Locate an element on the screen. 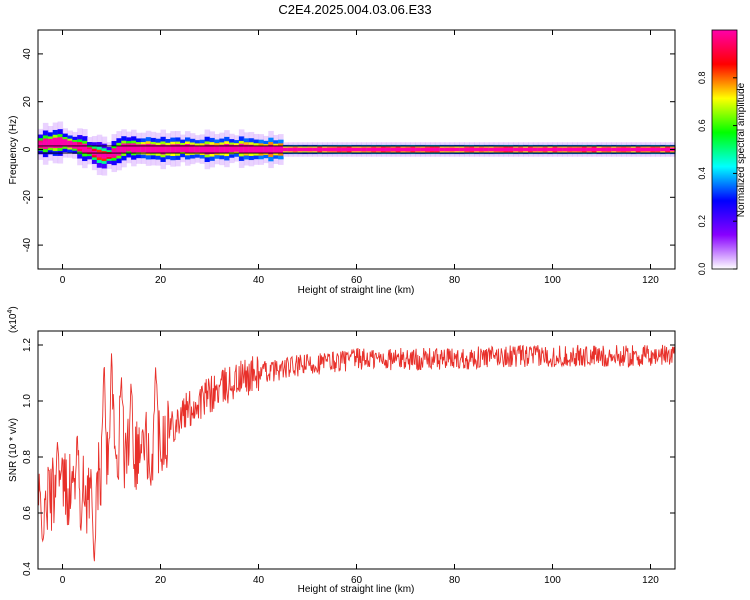  colorbar-bar is located at coordinates (724, 149).